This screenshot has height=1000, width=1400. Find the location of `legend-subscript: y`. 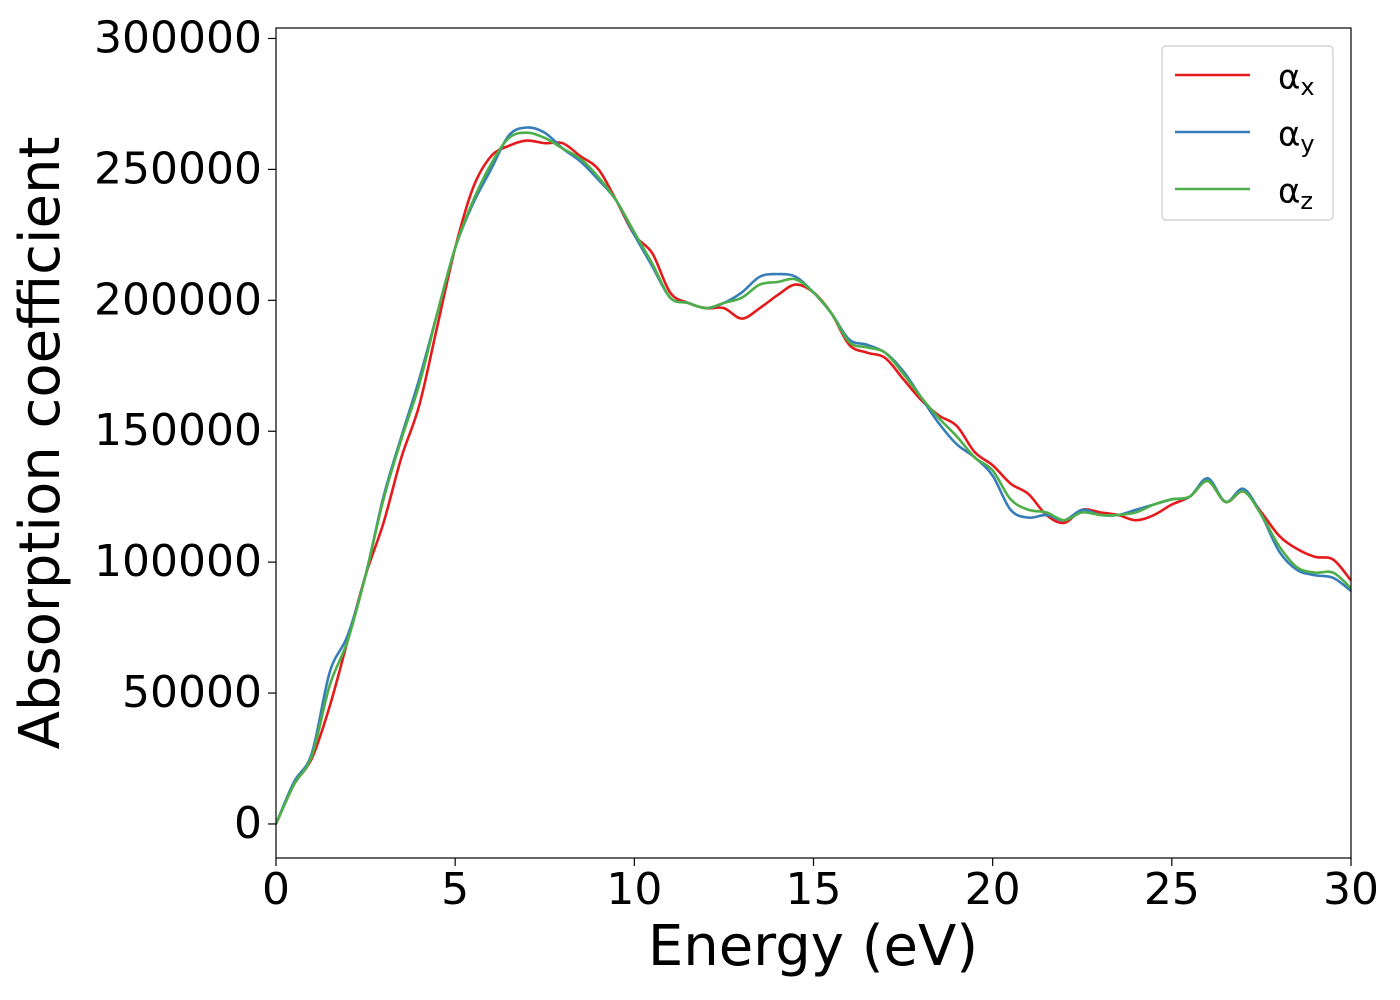

legend-subscript: y is located at coordinates (1307, 144).